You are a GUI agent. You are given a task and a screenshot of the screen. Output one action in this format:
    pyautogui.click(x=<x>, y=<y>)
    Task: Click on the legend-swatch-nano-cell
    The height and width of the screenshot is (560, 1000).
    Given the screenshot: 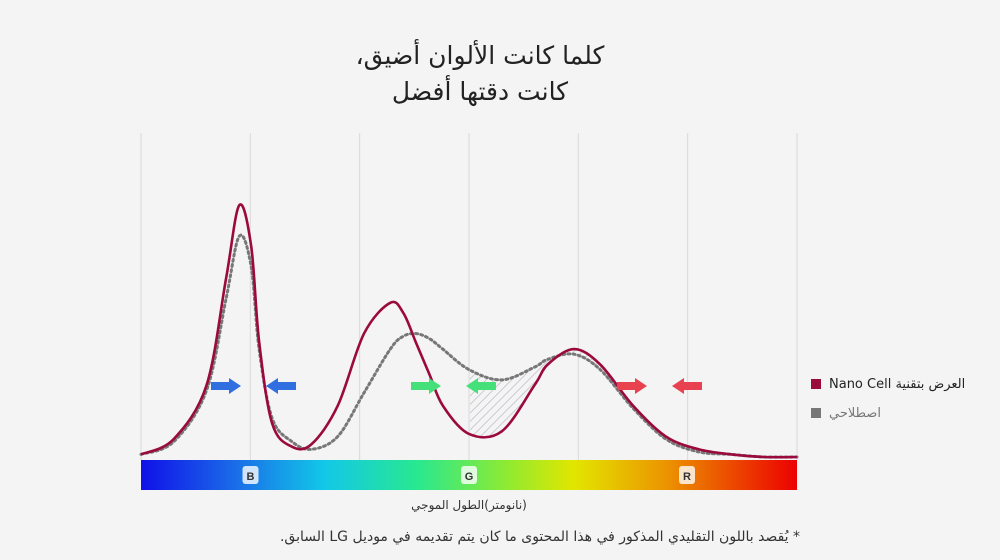 What is the action you would take?
    pyautogui.click(x=816, y=384)
    